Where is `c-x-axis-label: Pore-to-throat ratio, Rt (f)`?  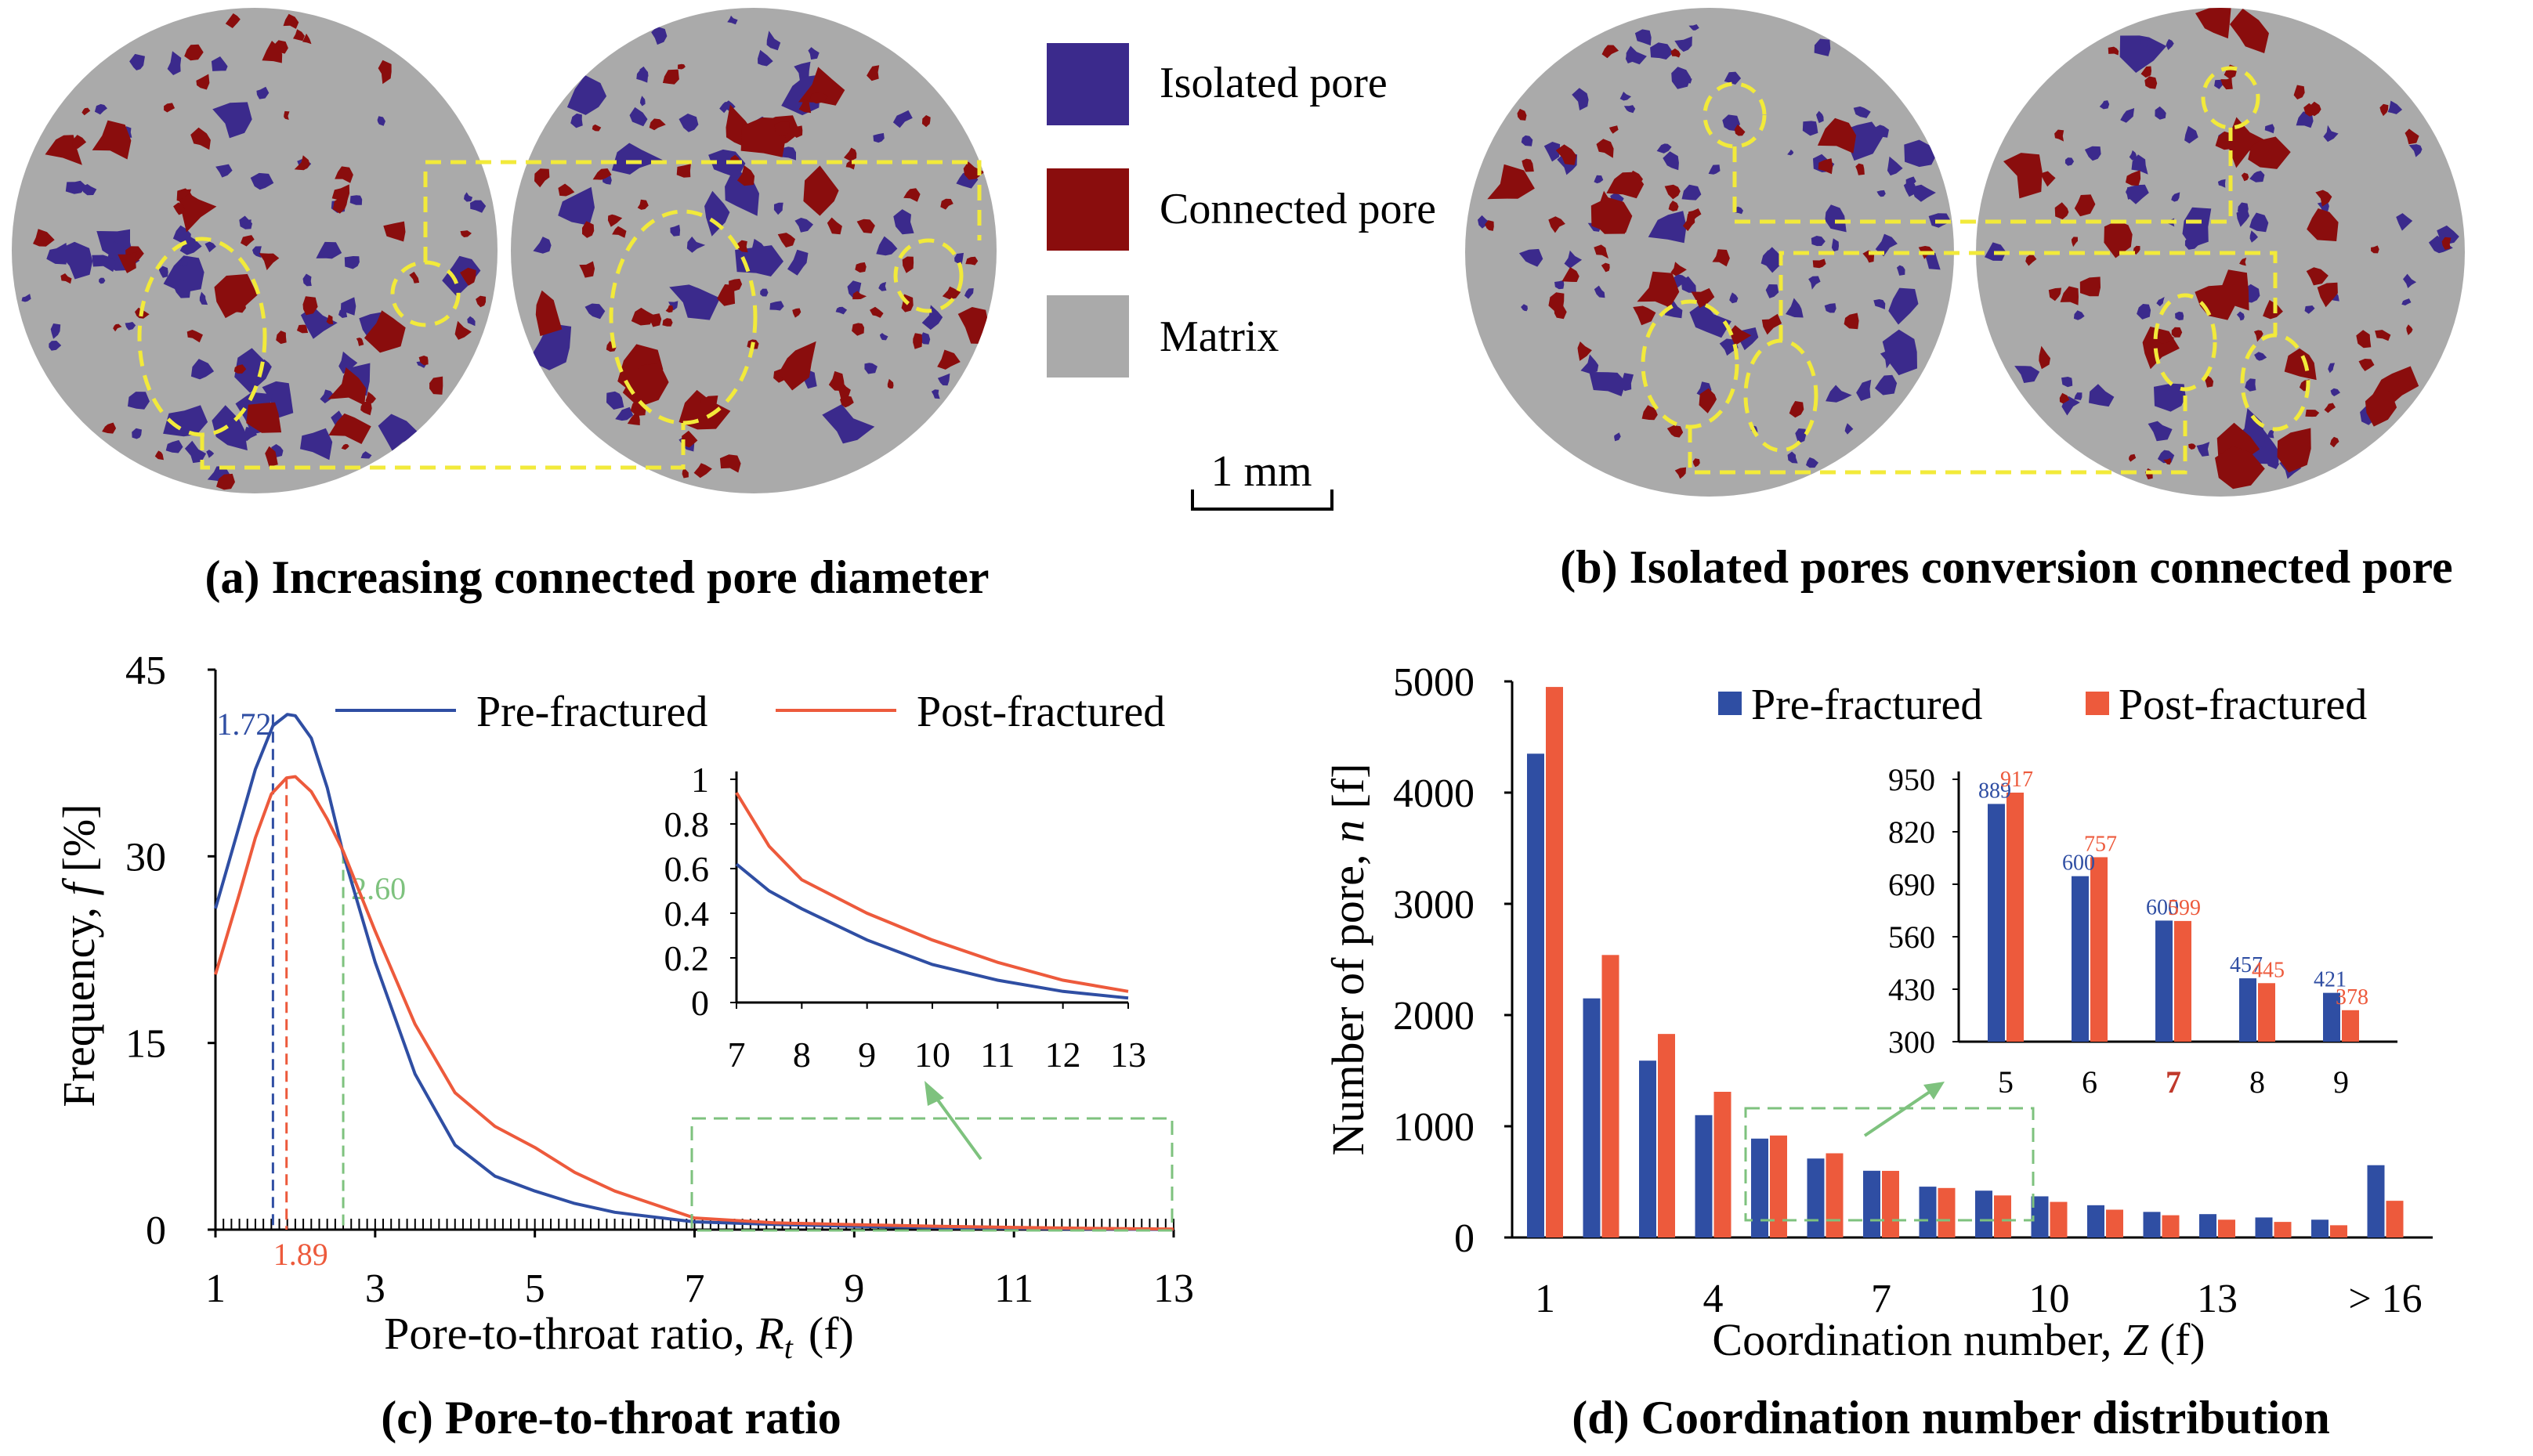 c-x-axis-label: Pore-to-throat ratio, Rt (f) is located at coordinates (619, 1336).